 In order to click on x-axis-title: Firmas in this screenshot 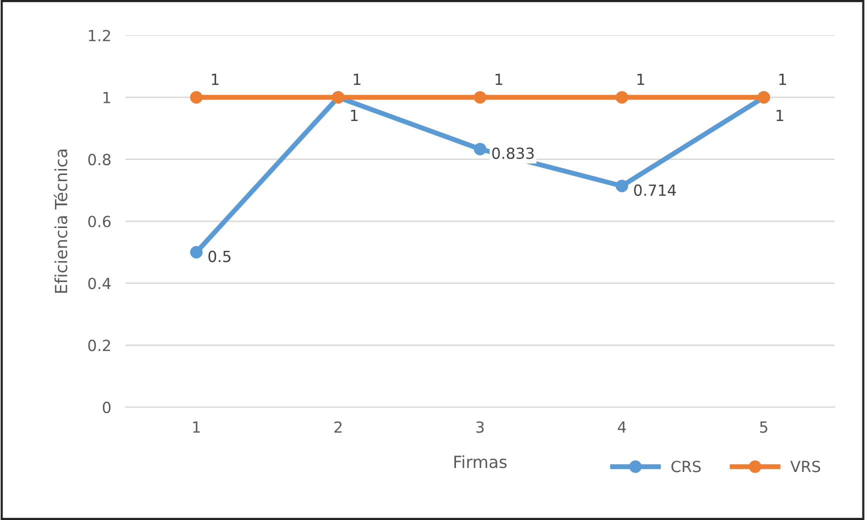, I will do `click(480, 461)`.